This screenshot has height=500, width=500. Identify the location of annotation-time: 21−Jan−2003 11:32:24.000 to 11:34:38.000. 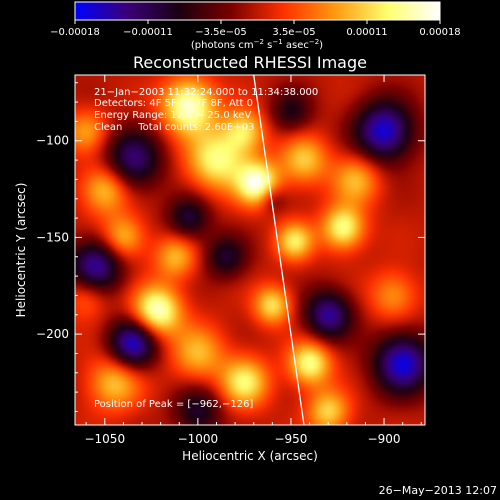
(206, 92).